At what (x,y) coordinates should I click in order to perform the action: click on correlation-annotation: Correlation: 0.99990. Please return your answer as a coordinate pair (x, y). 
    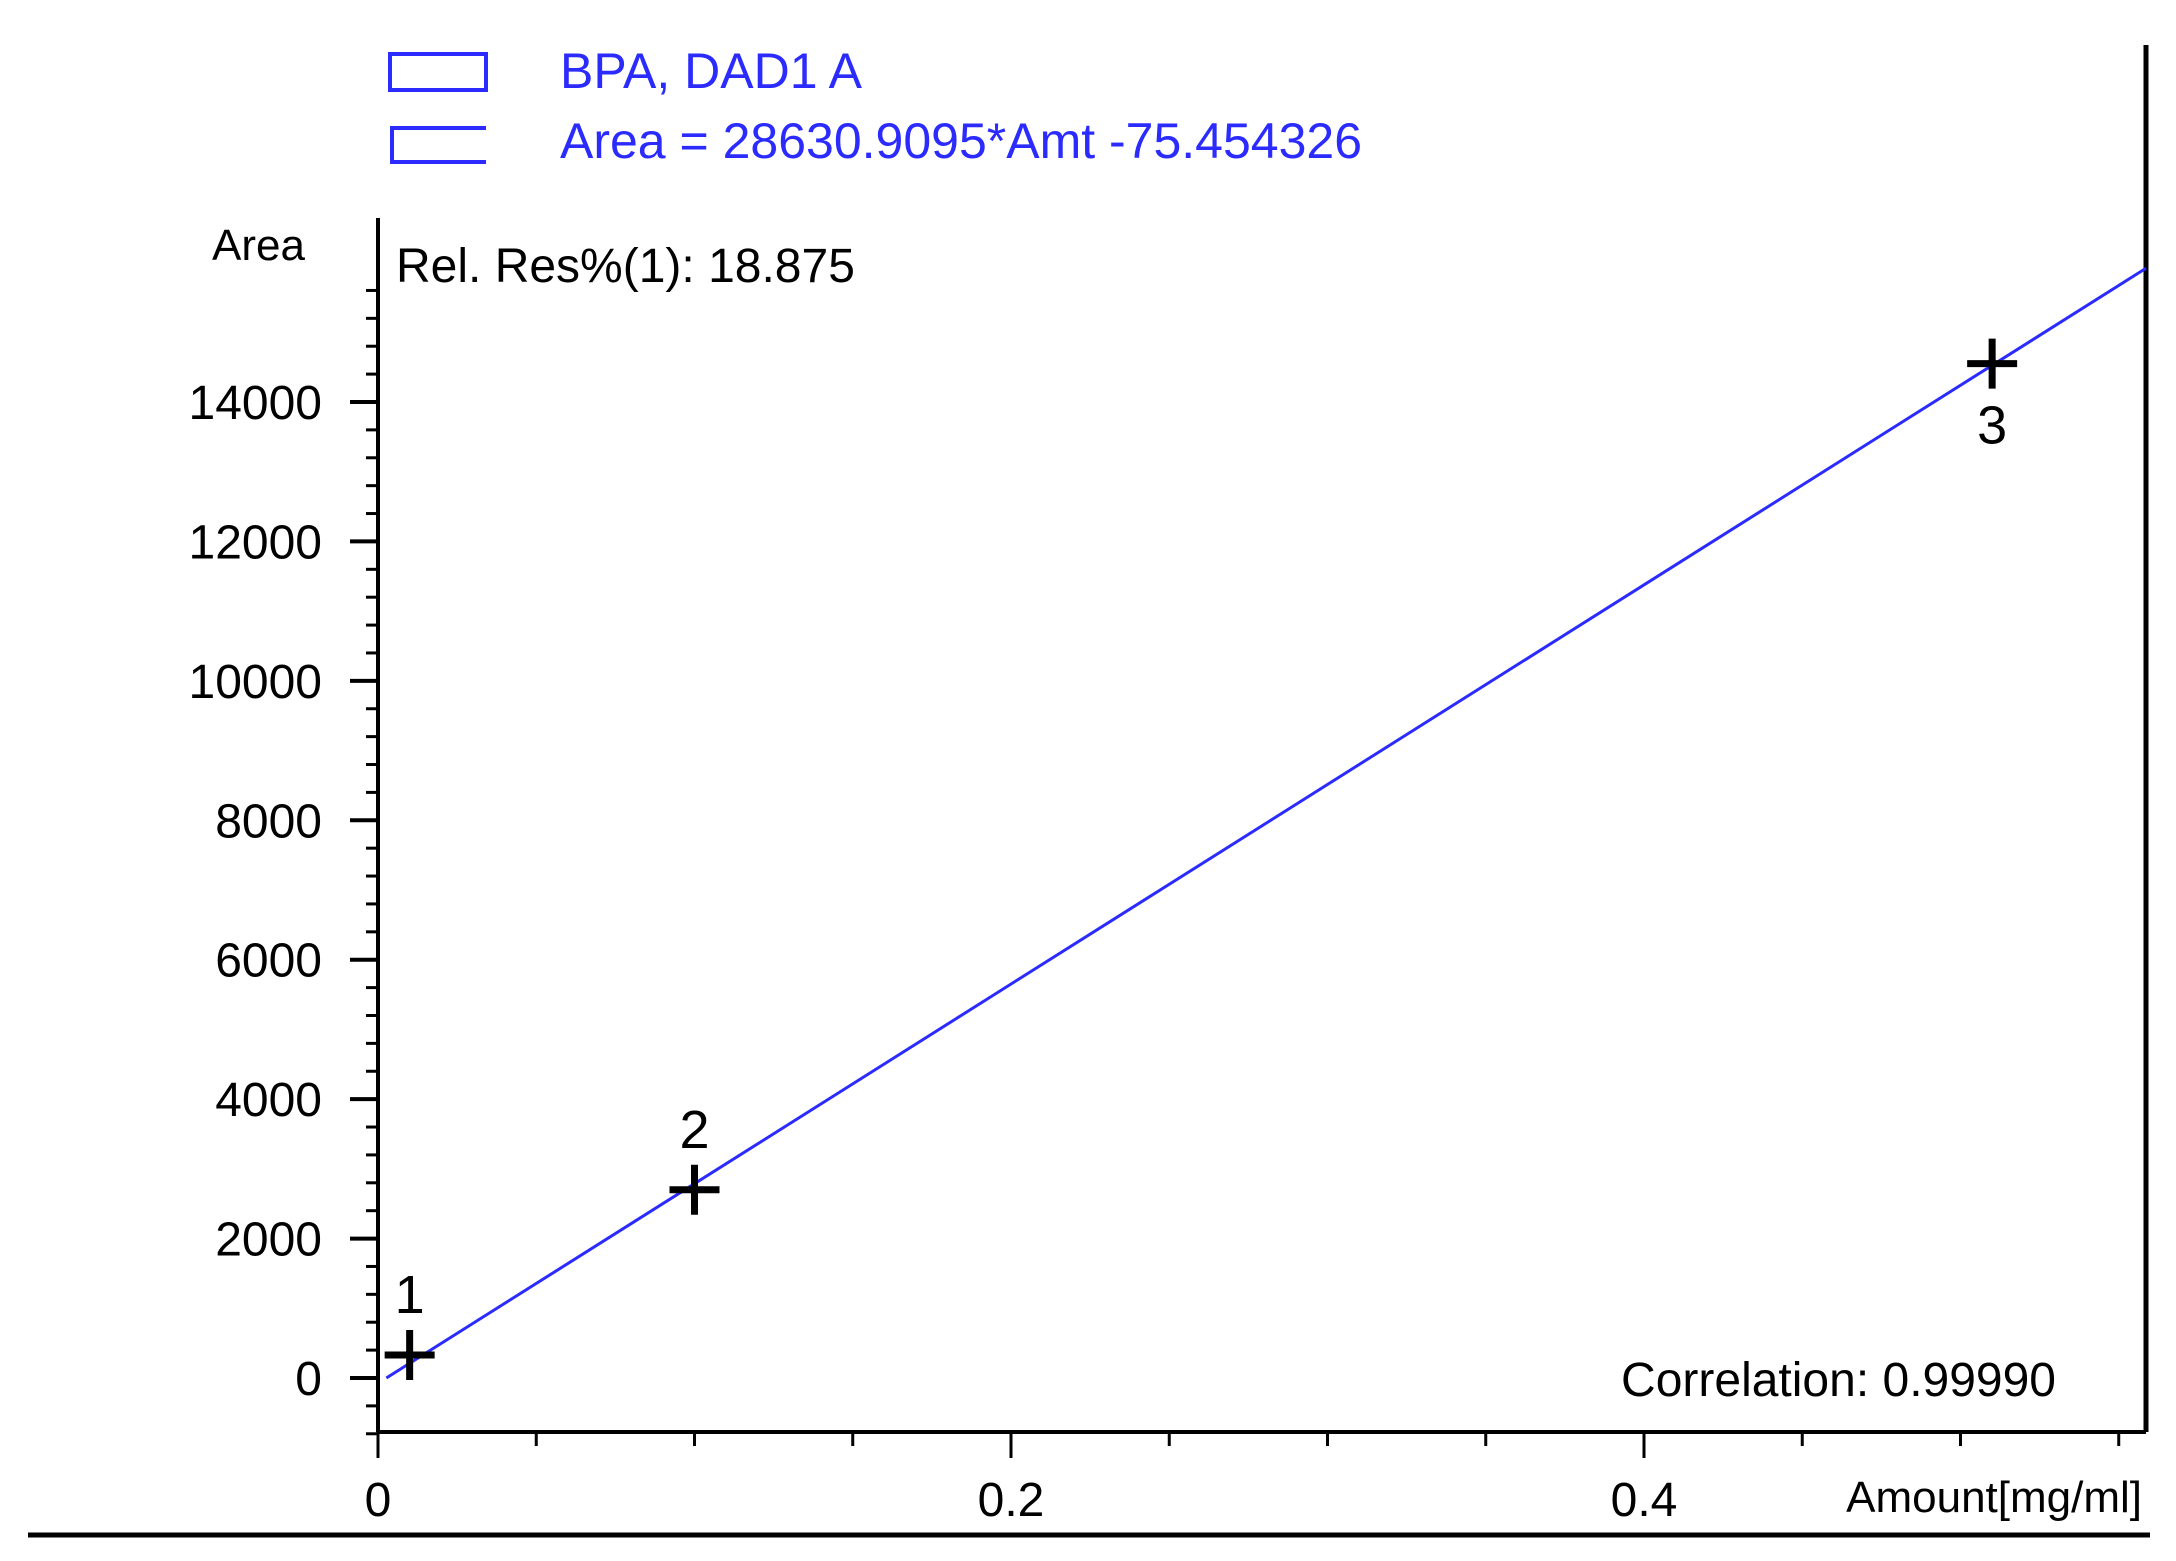
    Looking at the image, I should click on (1838, 1380).